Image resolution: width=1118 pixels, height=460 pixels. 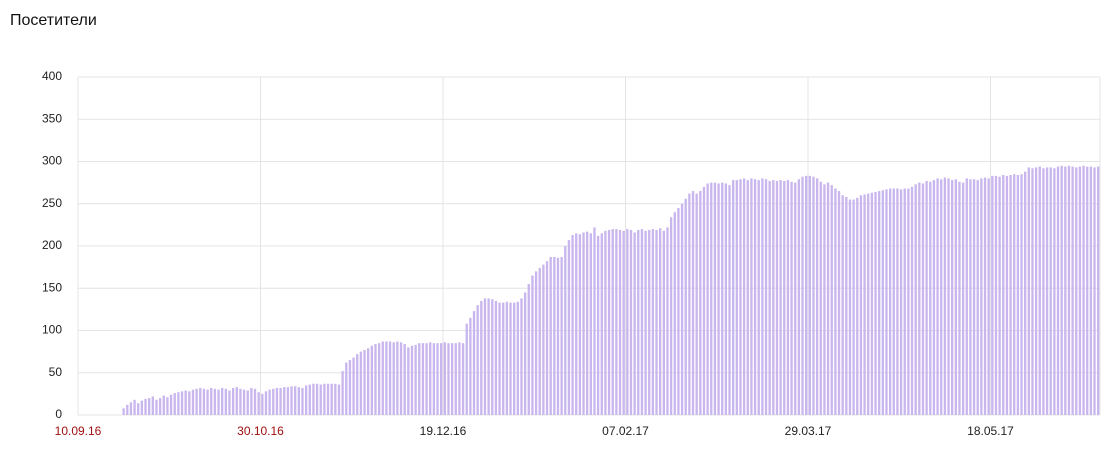 What do you see at coordinates (990, 431) in the screenshot?
I see `x-tick-label: 18.05.17` at bounding box center [990, 431].